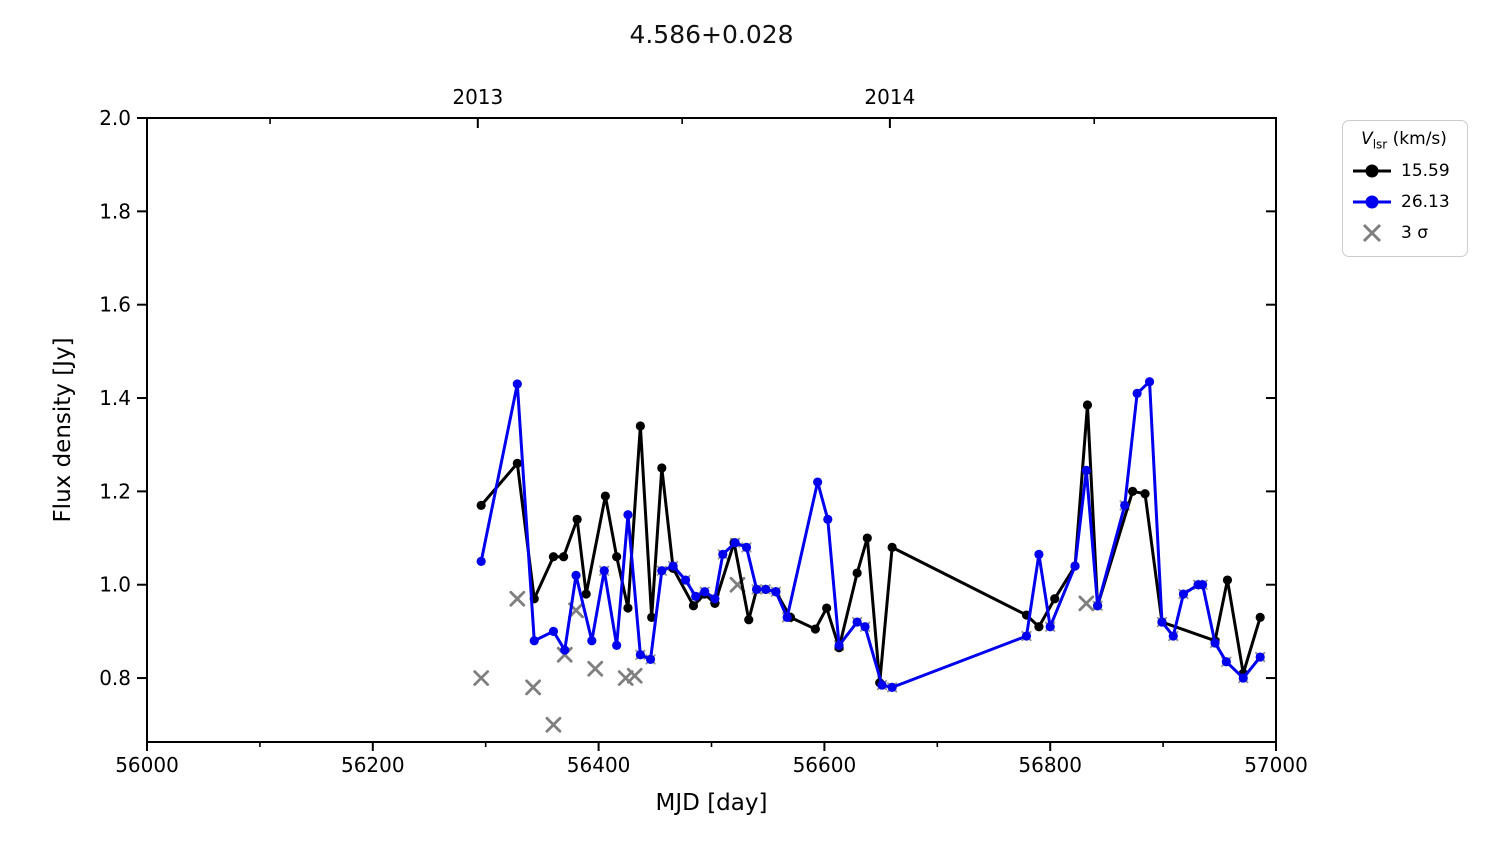 This screenshot has height=844, width=1500. I want to click on legend-title-subscript: lsr, so click(1380, 144).